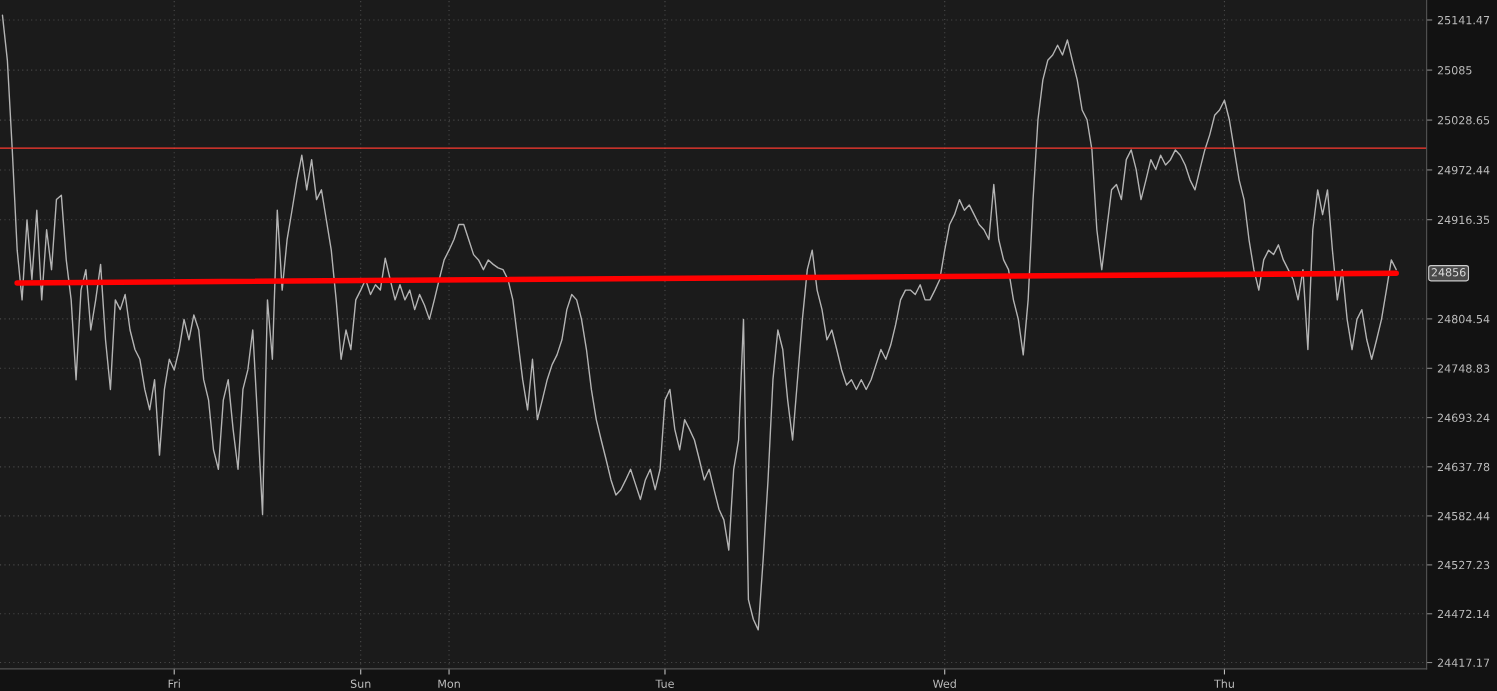 Image resolution: width=1497 pixels, height=691 pixels. Describe the element at coordinates (1223, 683) in the screenshot. I see `x-tick-label: Thu` at that location.